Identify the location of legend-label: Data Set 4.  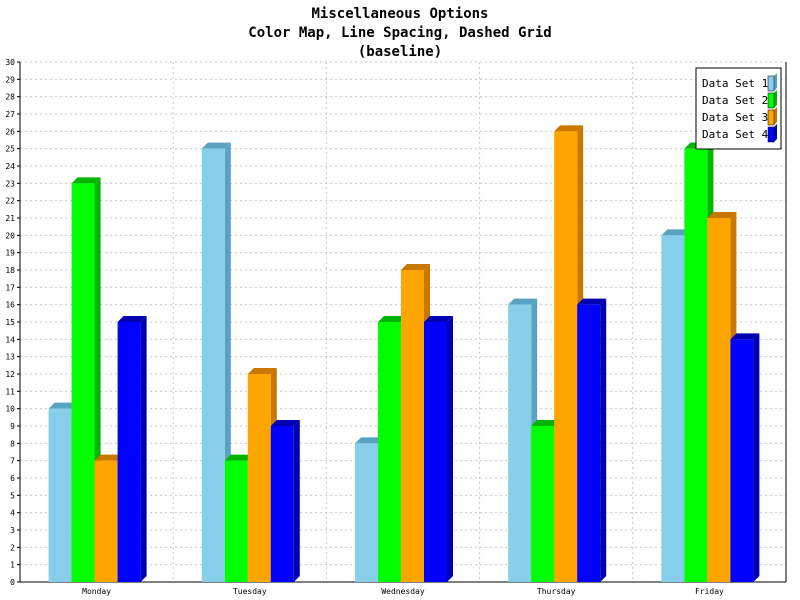
(735, 134).